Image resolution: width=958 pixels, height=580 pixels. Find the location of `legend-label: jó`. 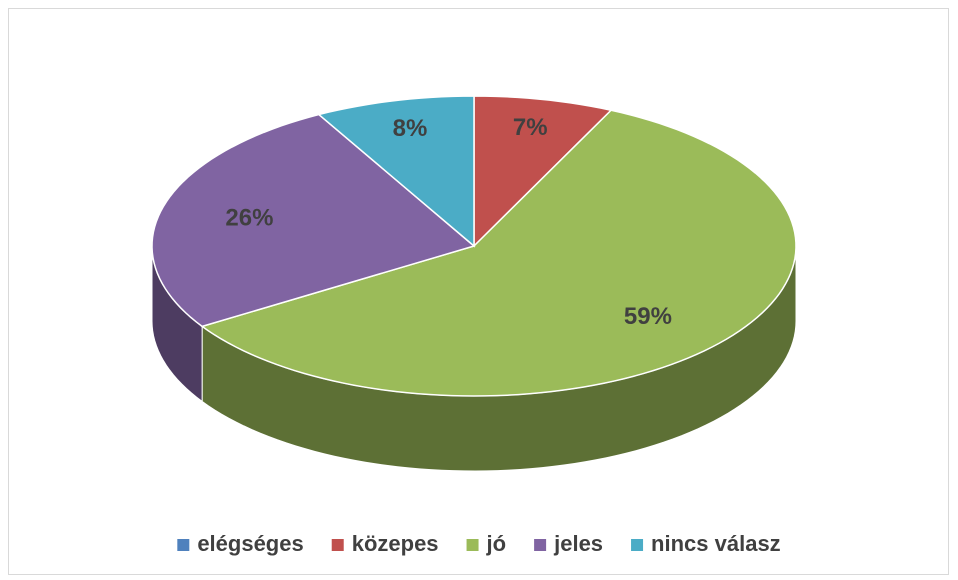

legend-label: jó is located at coordinates (496, 543).